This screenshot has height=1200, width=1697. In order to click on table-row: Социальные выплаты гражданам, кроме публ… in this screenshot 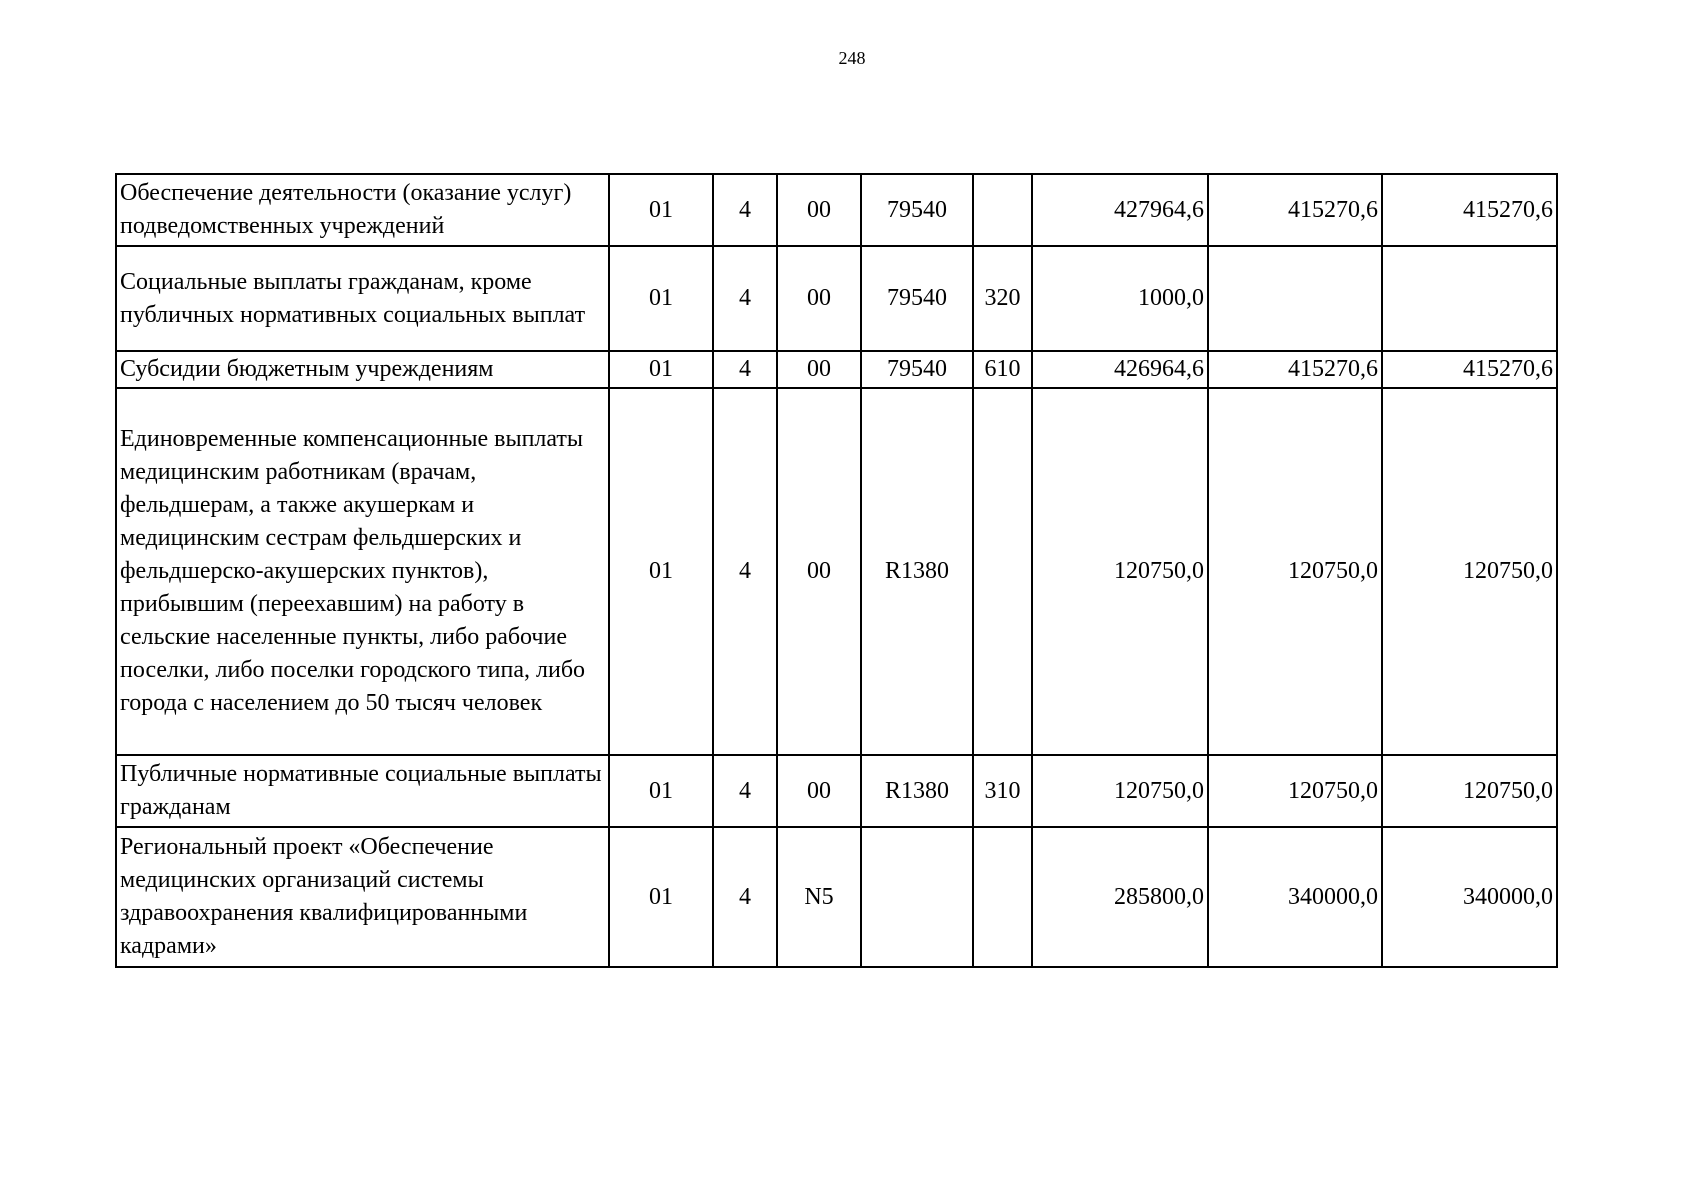, I will do `click(836, 298)`.